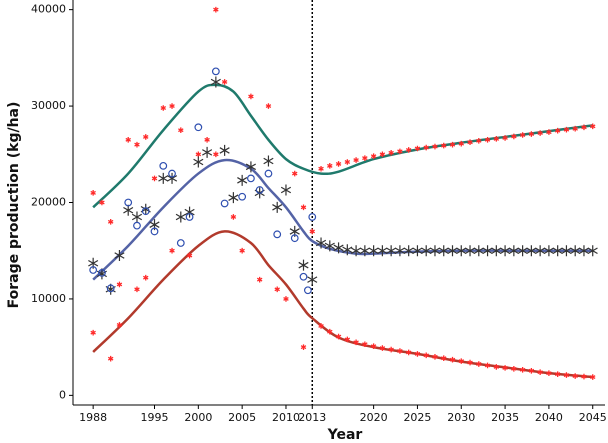 The height and width of the screenshot is (443, 608). Describe the element at coordinates (93, 417) in the screenshot. I see `x-tick-label: 1988` at that location.